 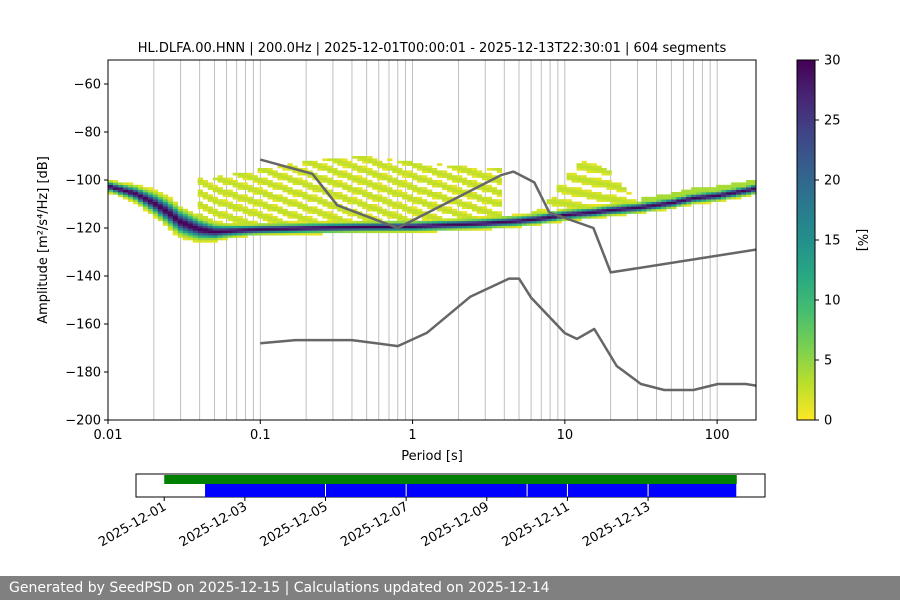 I want to click on timeline-tick-label: 2025-12-13, so click(x=616, y=524).